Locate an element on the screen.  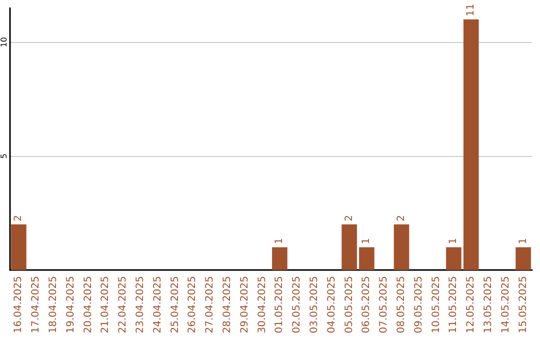
x-tick-label: 19.04.2025 is located at coordinates (70, 305).